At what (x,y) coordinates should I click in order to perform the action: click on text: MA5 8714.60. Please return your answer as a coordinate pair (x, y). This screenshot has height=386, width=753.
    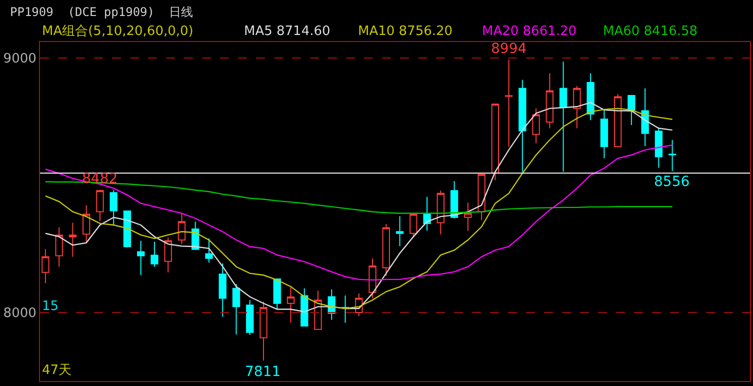
    Looking at the image, I should click on (287, 31).